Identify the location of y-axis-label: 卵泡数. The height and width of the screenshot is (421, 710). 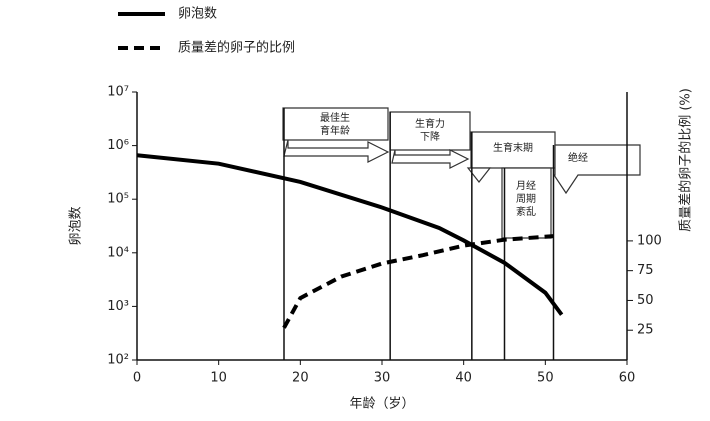
(76, 225).